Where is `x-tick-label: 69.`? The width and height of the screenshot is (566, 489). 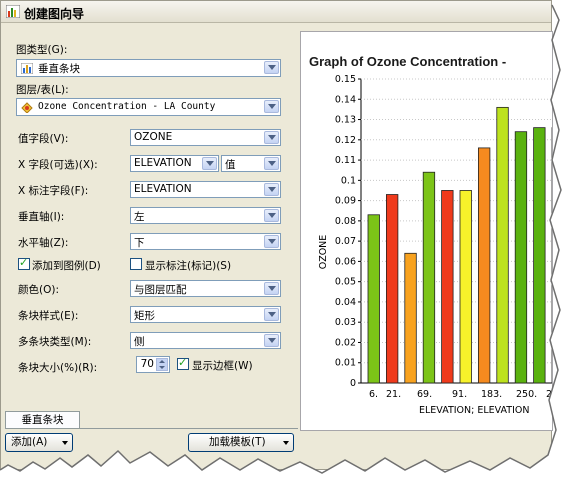 x-tick-label: 69. is located at coordinates (424, 394).